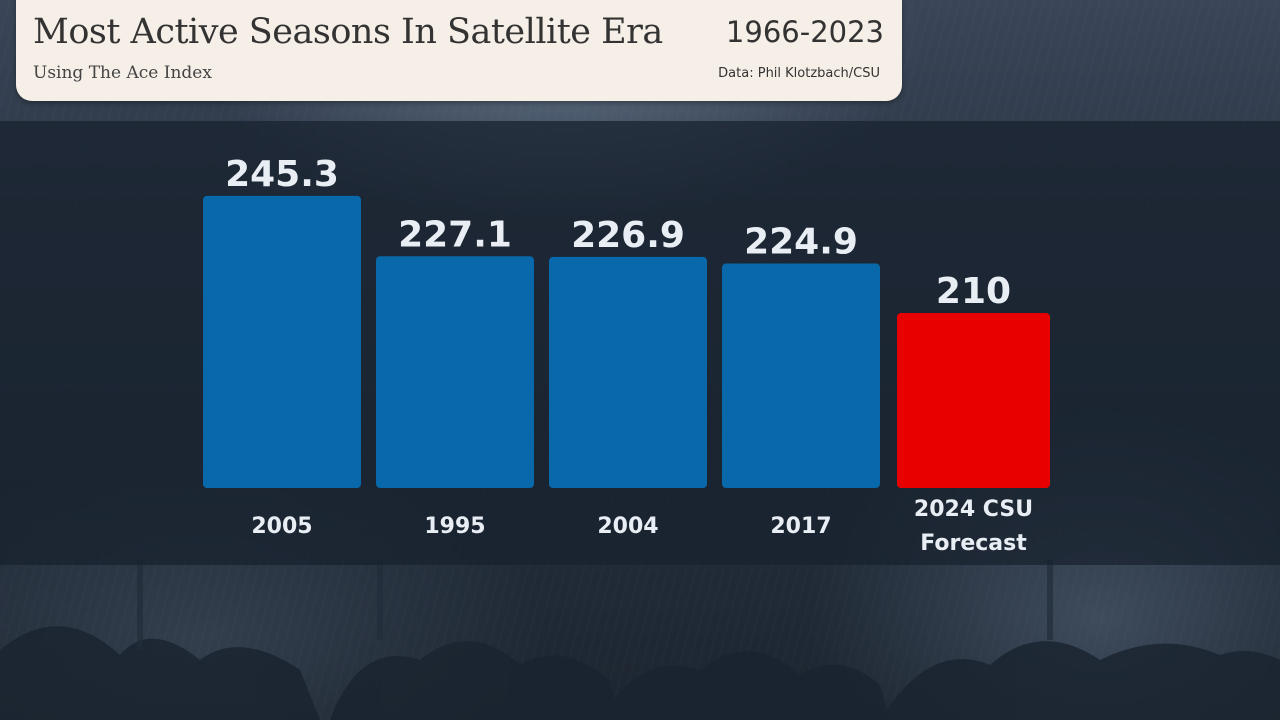  I want to click on value-label: 210, so click(973, 291).